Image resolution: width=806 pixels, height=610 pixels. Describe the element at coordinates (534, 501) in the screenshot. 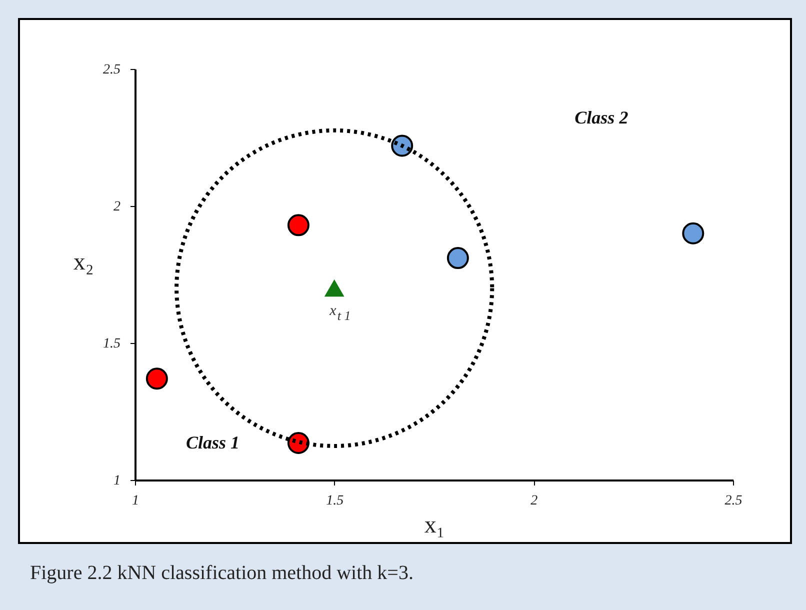

I see `x-tick-label: 2` at that location.